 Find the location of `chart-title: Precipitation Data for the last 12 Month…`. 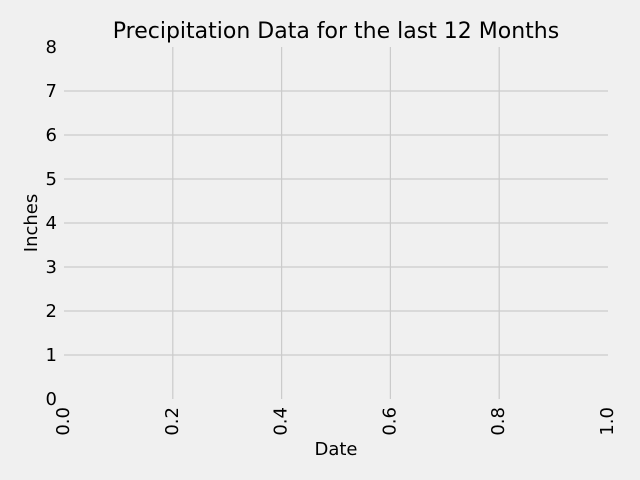

chart-title: Precipitation Data for the last 12 Month… is located at coordinates (336, 31).